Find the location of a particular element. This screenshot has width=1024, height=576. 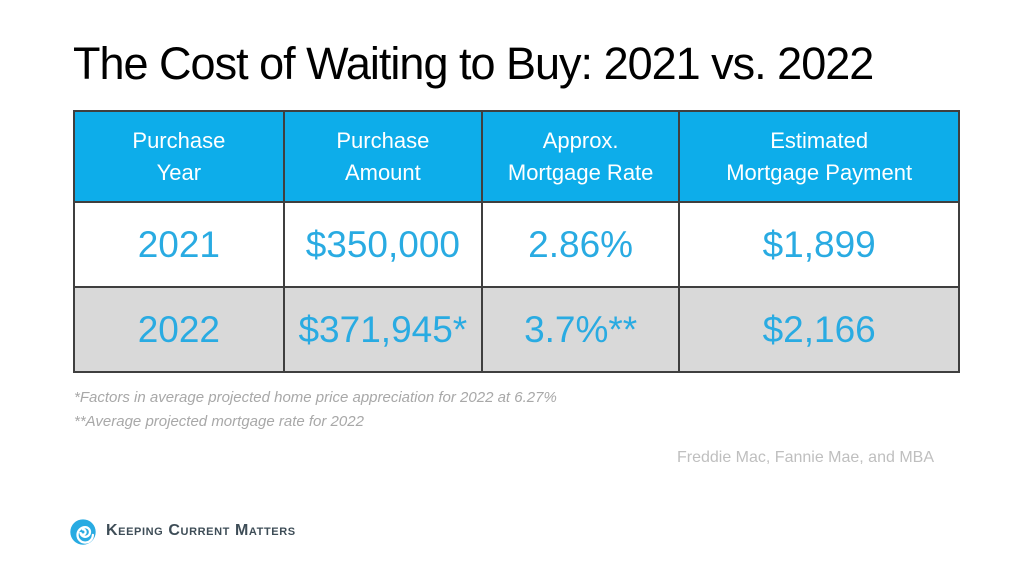

cell-year-2021: 2021 is located at coordinates (179, 244).